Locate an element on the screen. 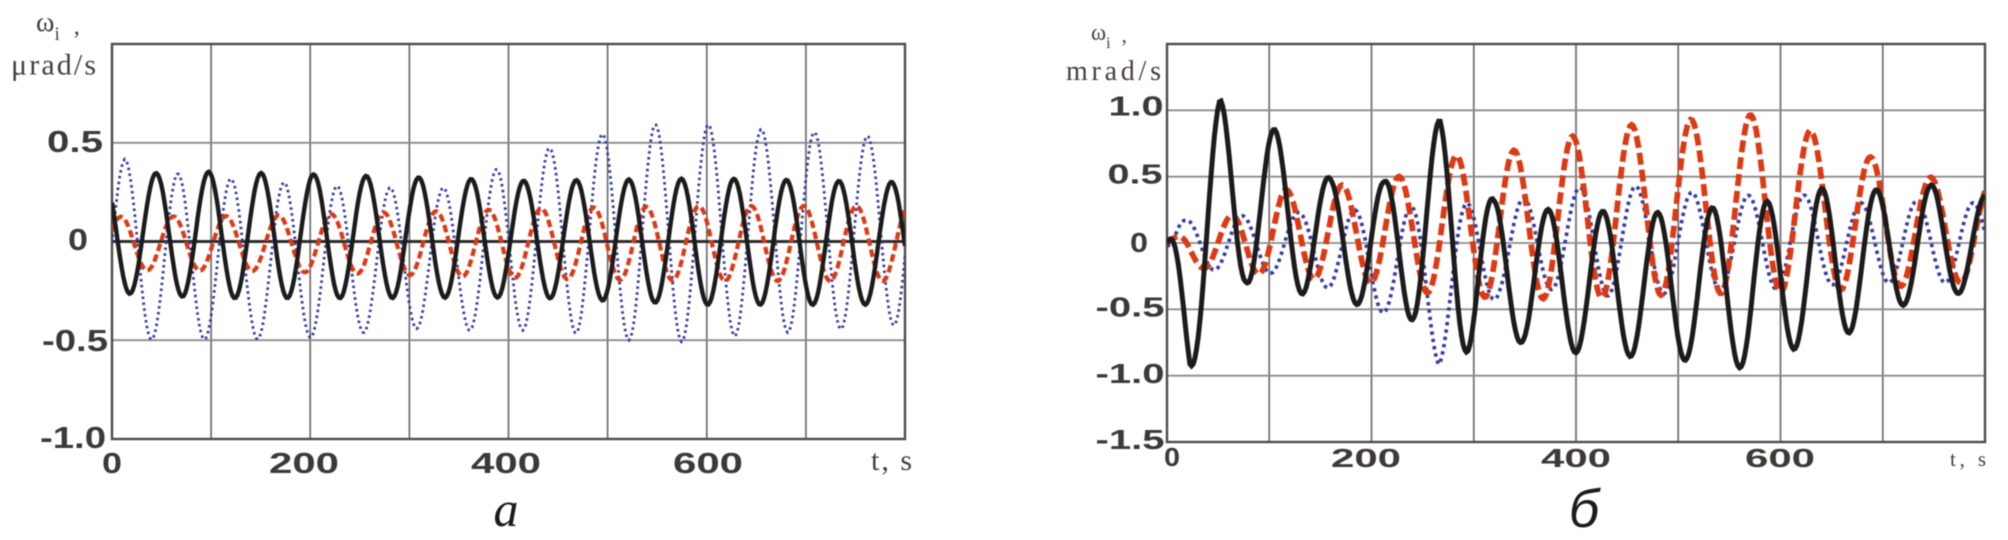 This screenshot has width=2008, height=540. svg-text: -1.5 is located at coordinates (1130, 439).